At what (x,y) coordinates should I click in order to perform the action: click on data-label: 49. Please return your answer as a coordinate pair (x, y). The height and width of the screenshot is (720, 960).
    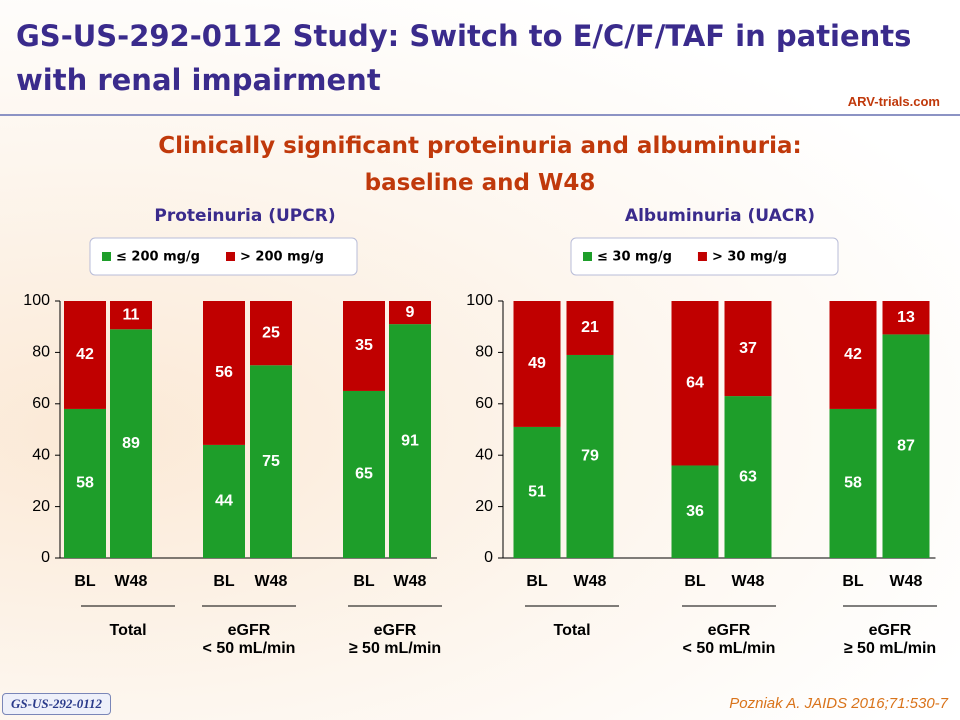
    Looking at the image, I should click on (537, 363).